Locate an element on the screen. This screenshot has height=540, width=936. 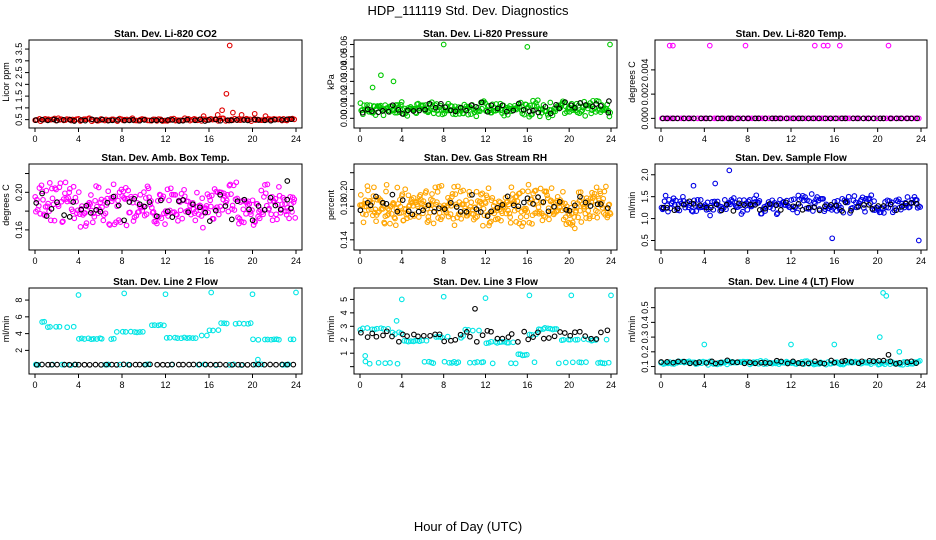
x-tick-label: 16 is located at coordinates (834, 139).